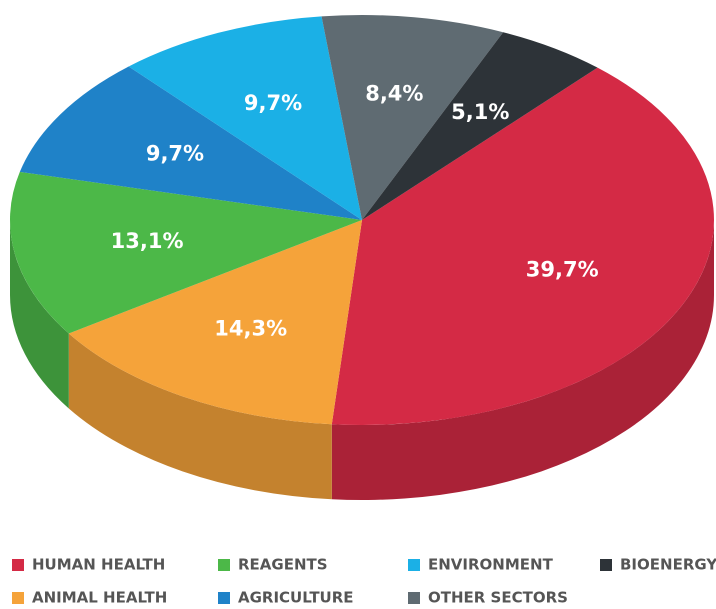  I want to click on data-label: 13,1%, so click(147, 241).